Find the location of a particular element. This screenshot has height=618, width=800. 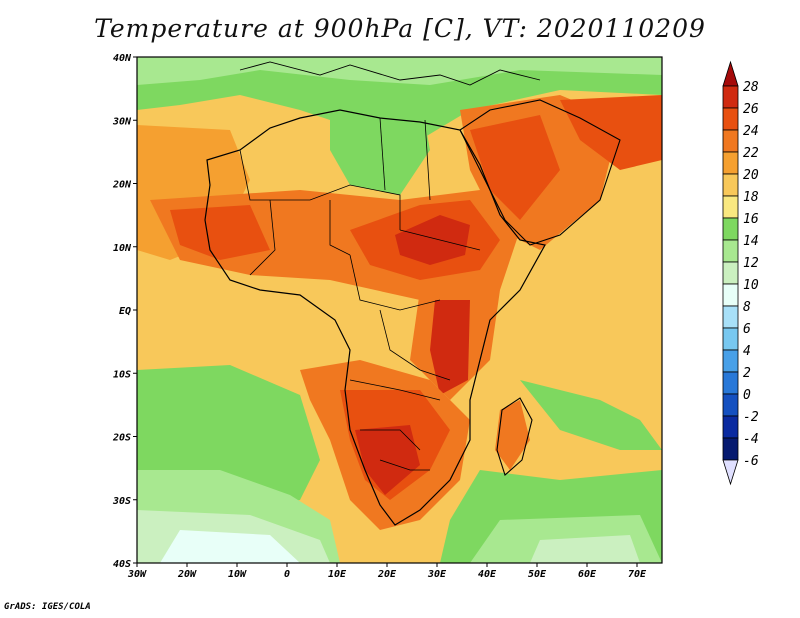

lon-label: 70E is located at coordinates (637, 574).